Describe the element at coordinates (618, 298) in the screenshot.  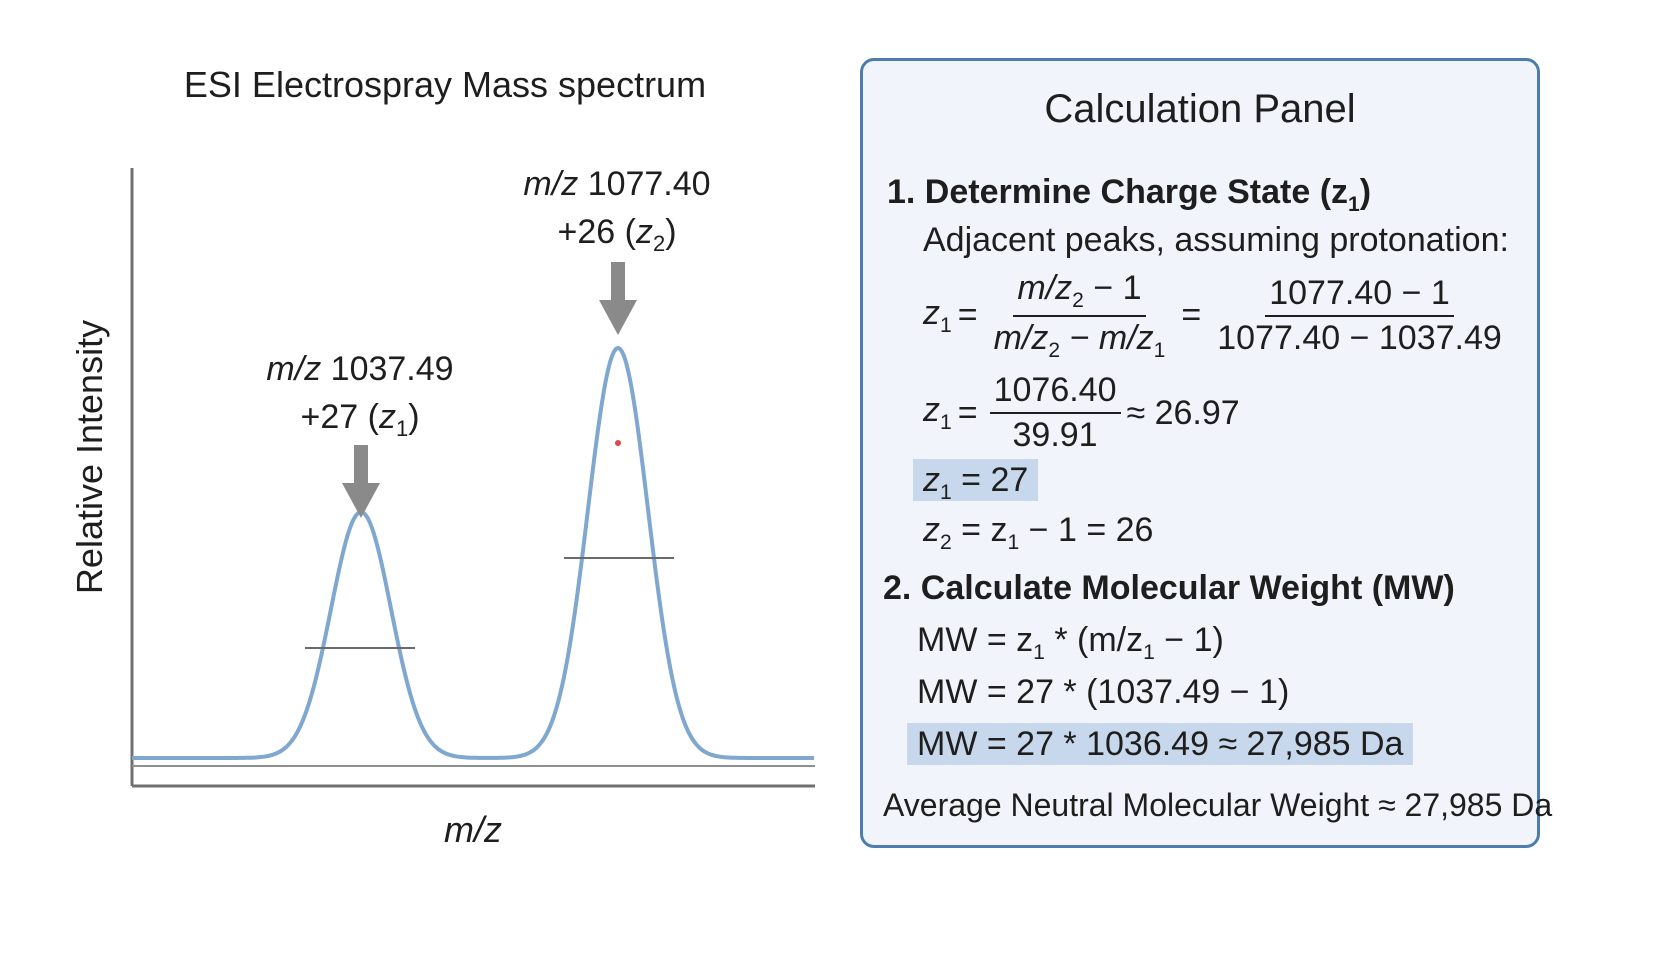
I see `peak2-arrow` at that location.